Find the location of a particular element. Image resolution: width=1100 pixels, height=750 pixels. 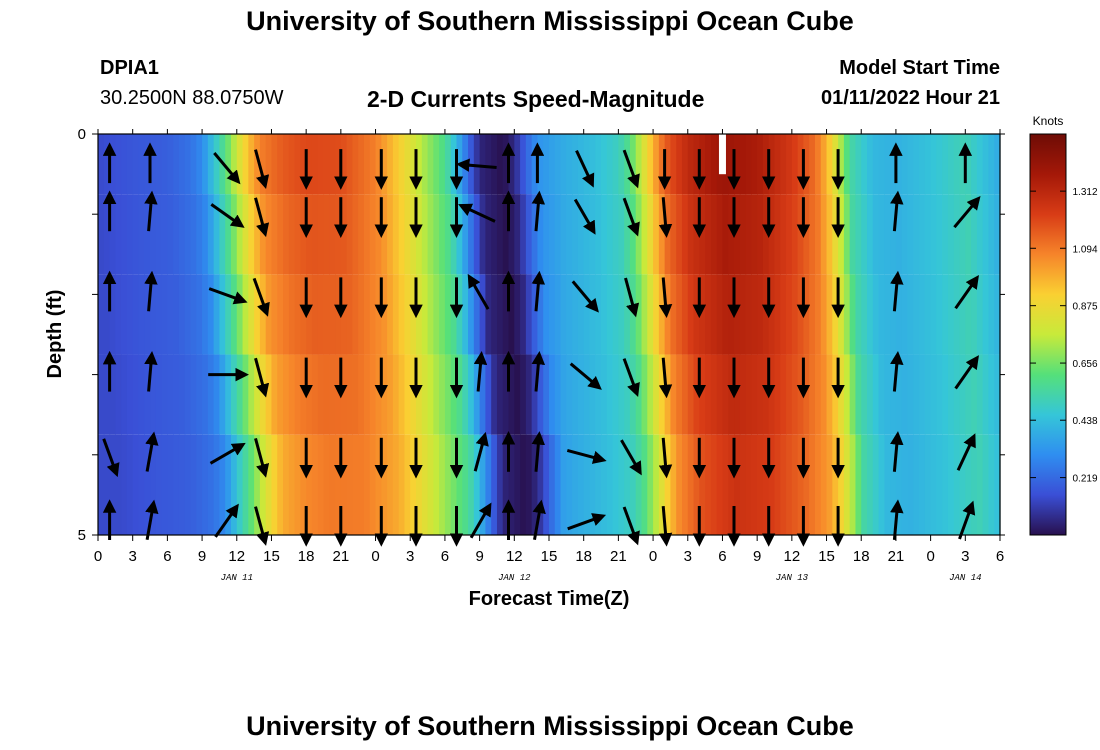

x-tick-label: 9 is located at coordinates (479, 556).